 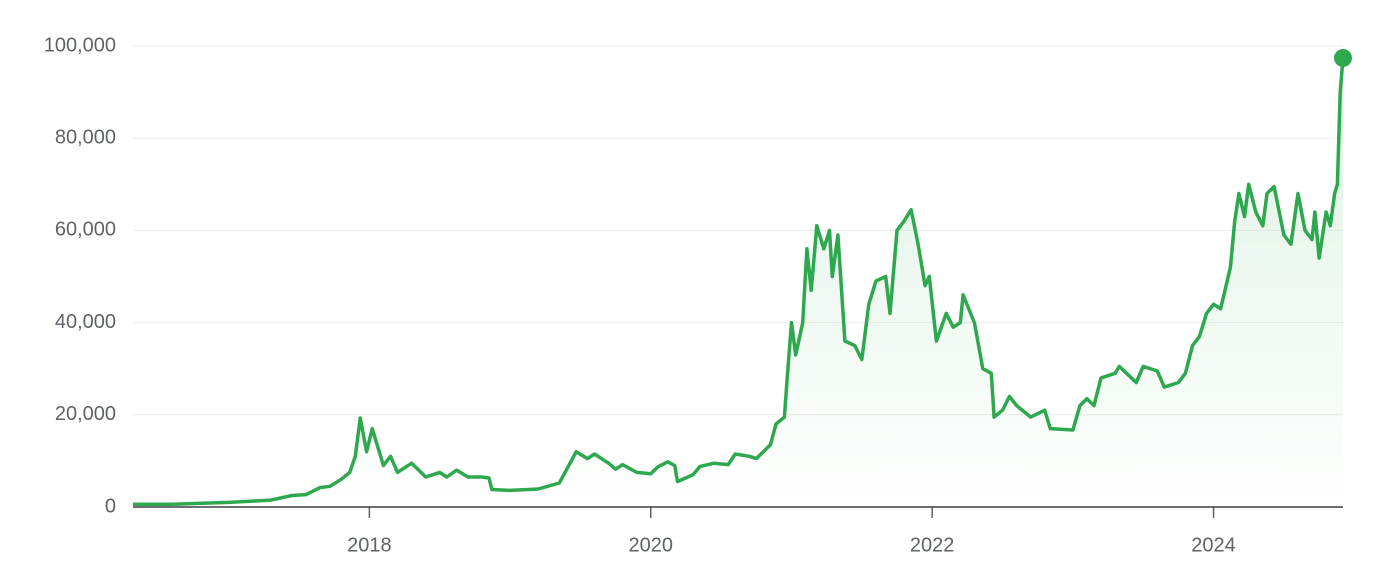 What do you see at coordinates (85, 322) in the screenshot?
I see `y-tick-label: 40,000` at bounding box center [85, 322].